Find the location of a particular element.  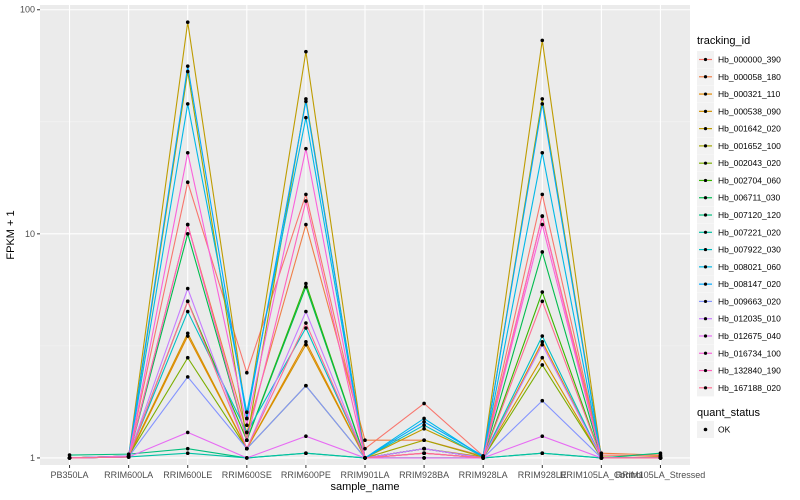

x-tick-label: RRIM928BA is located at coordinates (424, 475).